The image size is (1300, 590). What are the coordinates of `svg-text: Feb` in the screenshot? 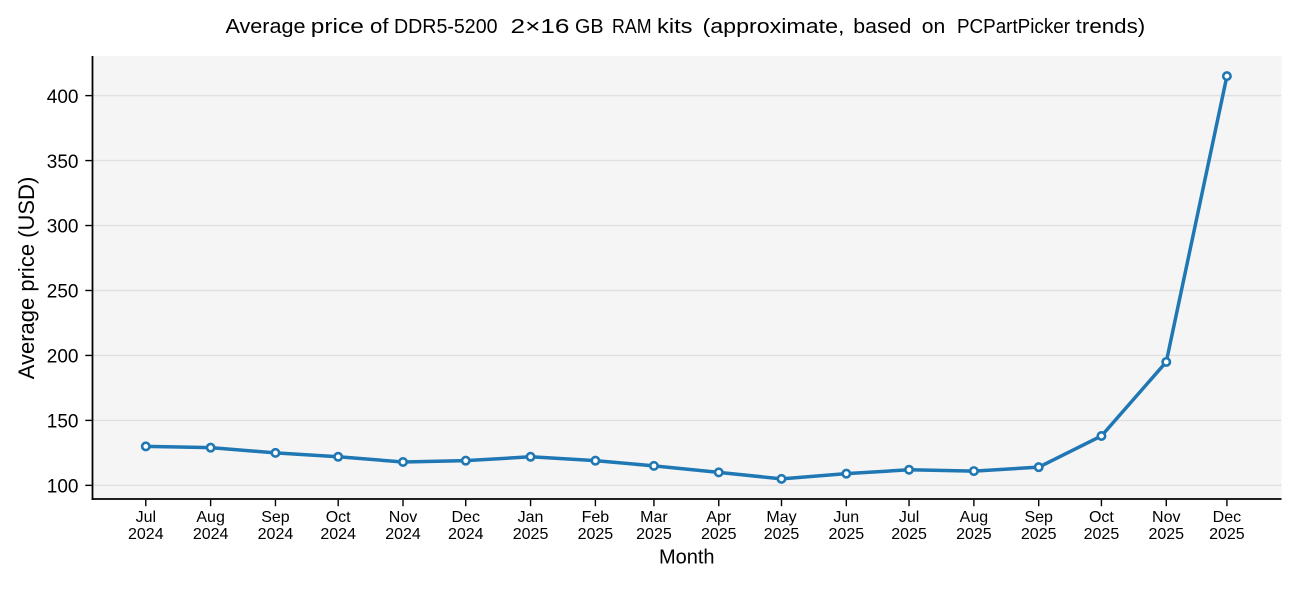 It's located at (596, 517).